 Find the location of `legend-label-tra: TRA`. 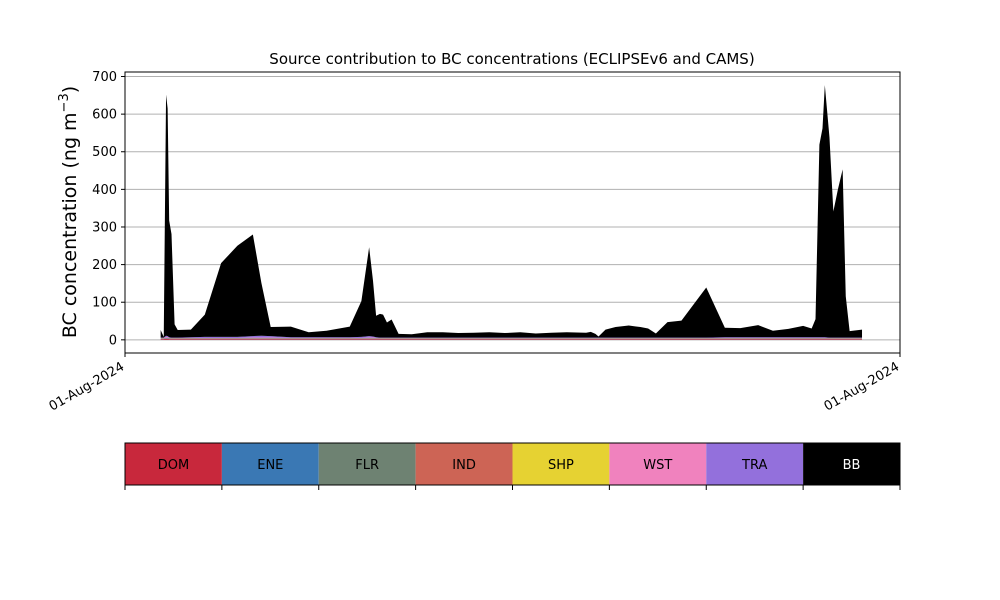

legend-label-tra: TRA is located at coordinates (754, 465).